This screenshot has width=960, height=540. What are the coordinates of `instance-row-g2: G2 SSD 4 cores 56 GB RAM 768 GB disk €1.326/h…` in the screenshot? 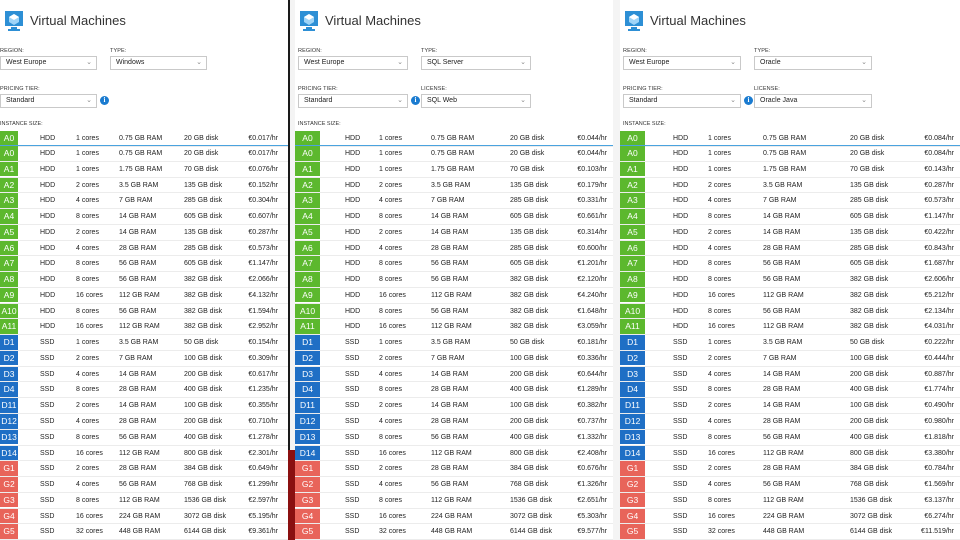 It's located at (454, 485).